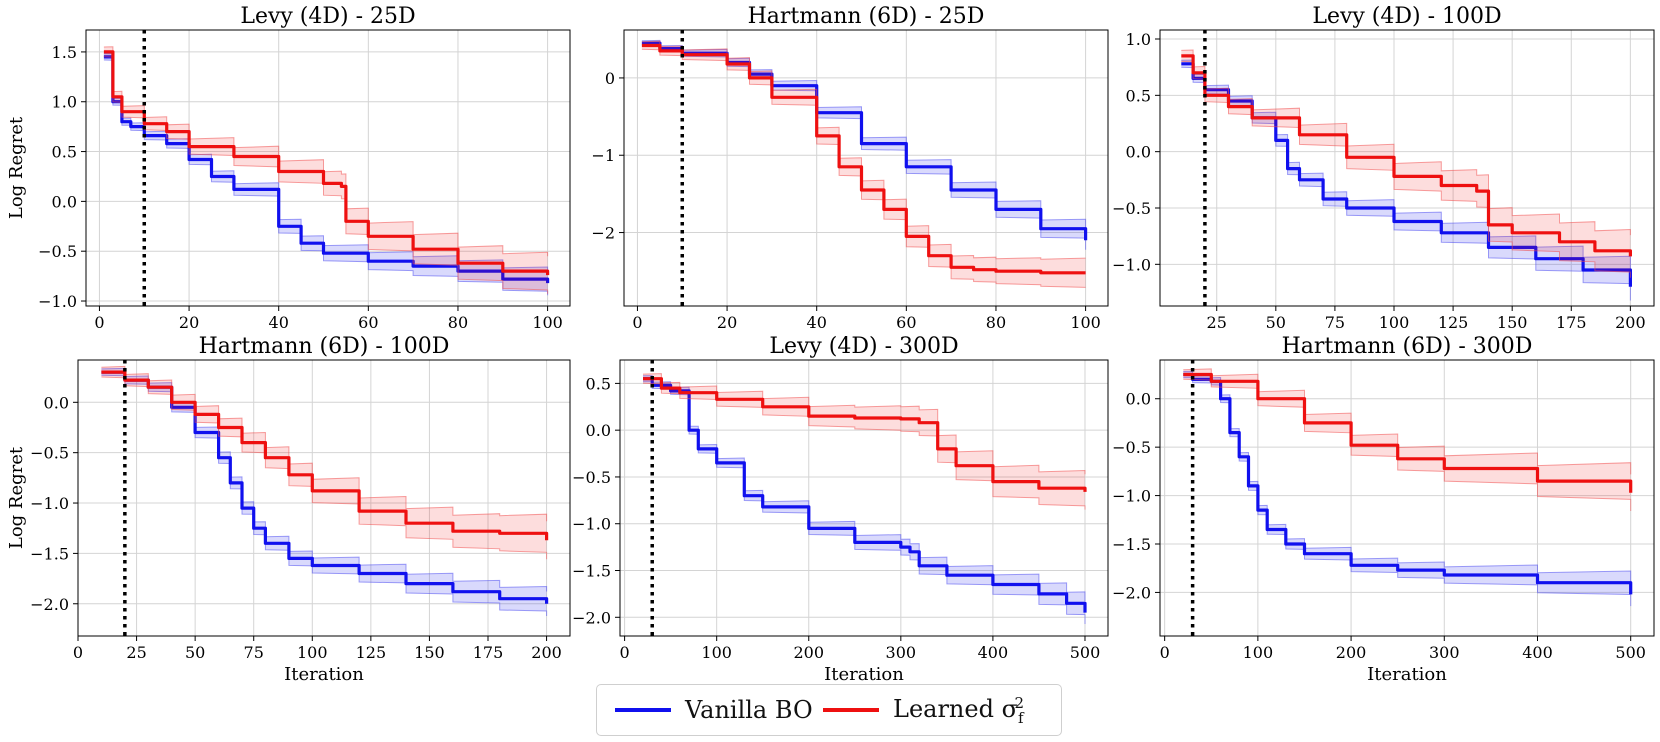  I want to click on legend-label-learned-sigma-sub: f, so click(1020, 717).